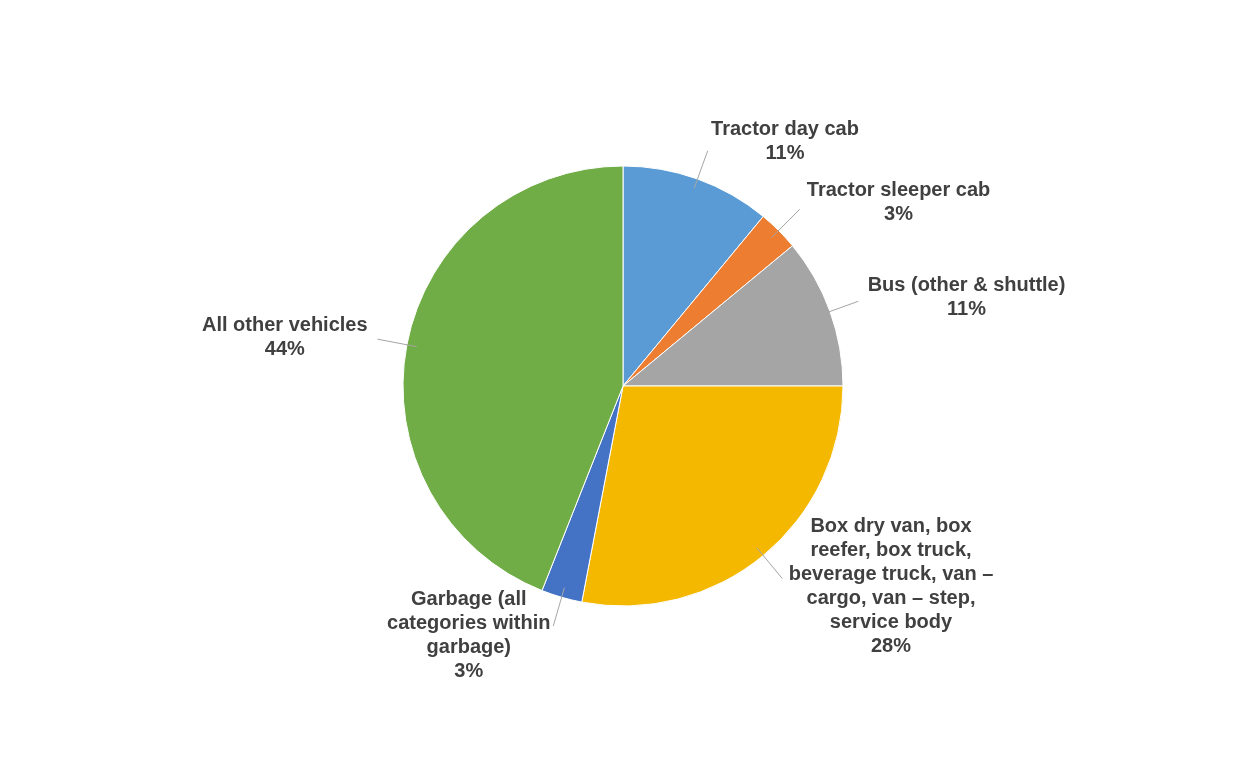 This screenshot has height=774, width=1250. What do you see at coordinates (898, 188) in the screenshot?
I see `slice-label: Tractor sleeper cab` at bounding box center [898, 188].